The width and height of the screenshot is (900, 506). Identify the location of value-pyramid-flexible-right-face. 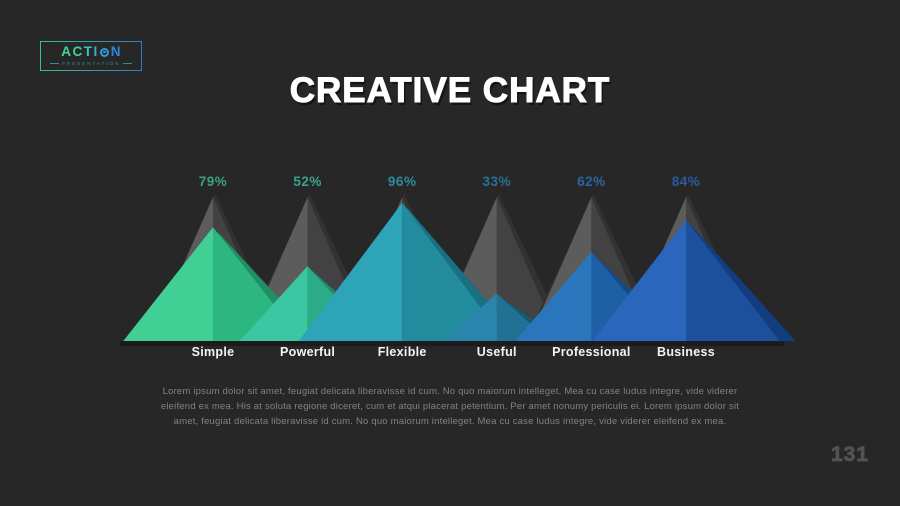
(454, 271).